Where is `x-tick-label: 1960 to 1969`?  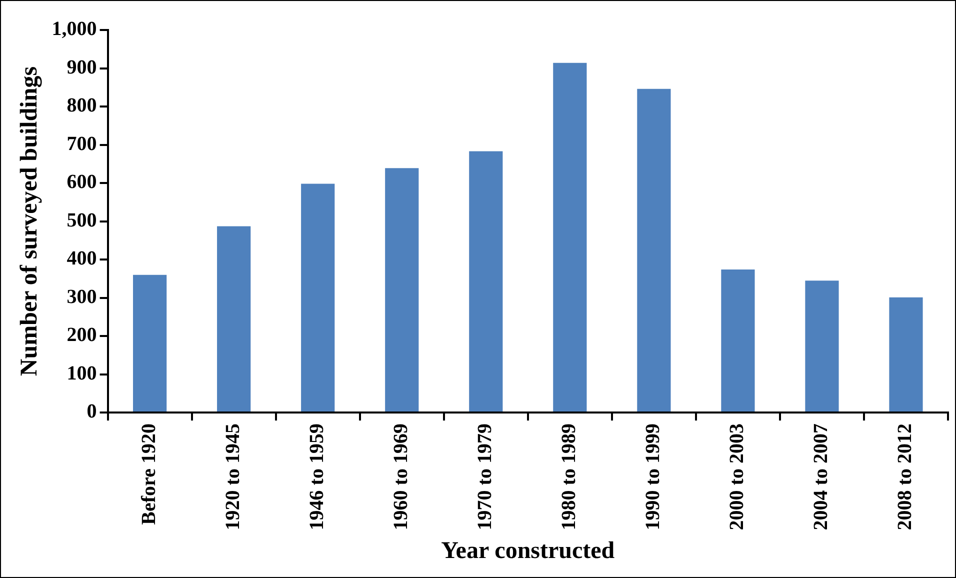
x-tick-label: 1960 to 1969 is located at coordinates (401, 477).